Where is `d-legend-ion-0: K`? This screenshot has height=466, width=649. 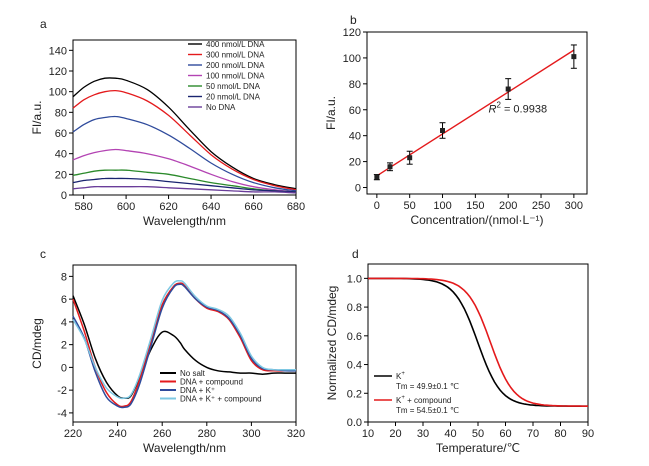
d-legend-ion-0: K is located at coordinates (399, 376).